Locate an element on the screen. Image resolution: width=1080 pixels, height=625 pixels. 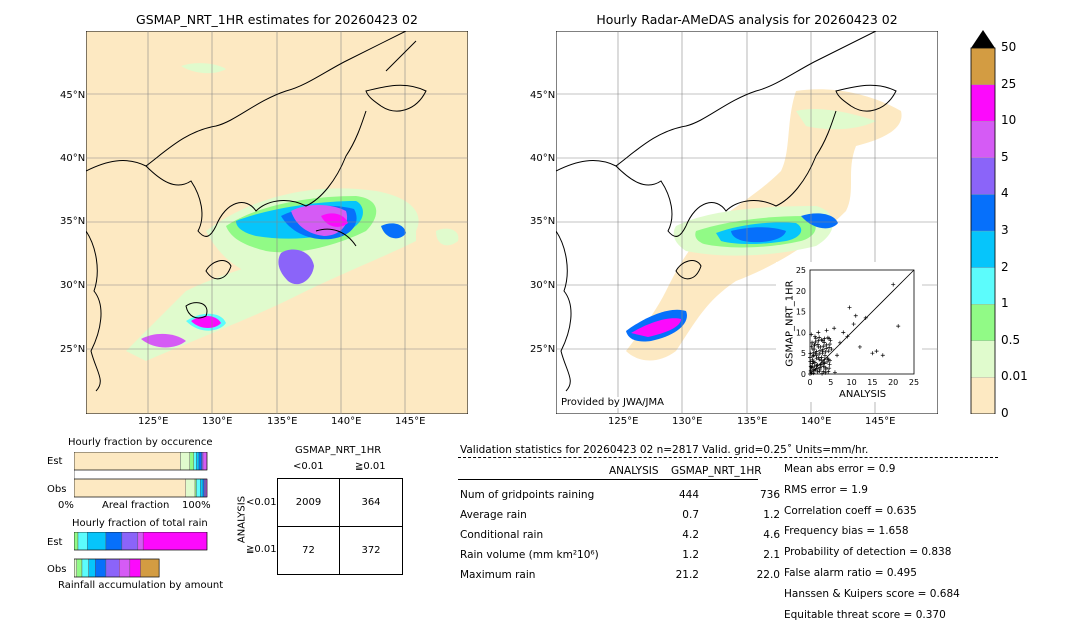
validation-col-underline is located at coordinates (608, 479).